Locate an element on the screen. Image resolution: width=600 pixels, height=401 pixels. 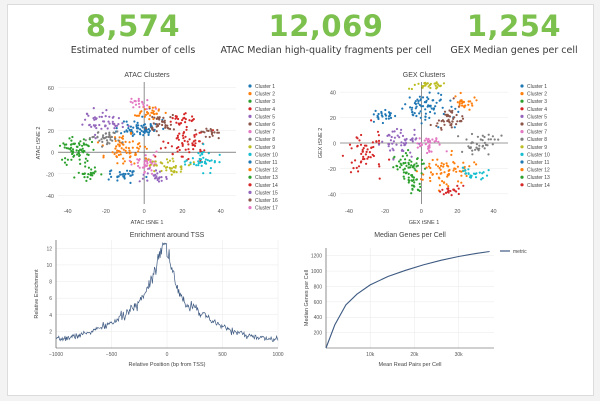
metric-estimated-cells: 8,574 Estimated number of cells is located at coordinates (133, 33).